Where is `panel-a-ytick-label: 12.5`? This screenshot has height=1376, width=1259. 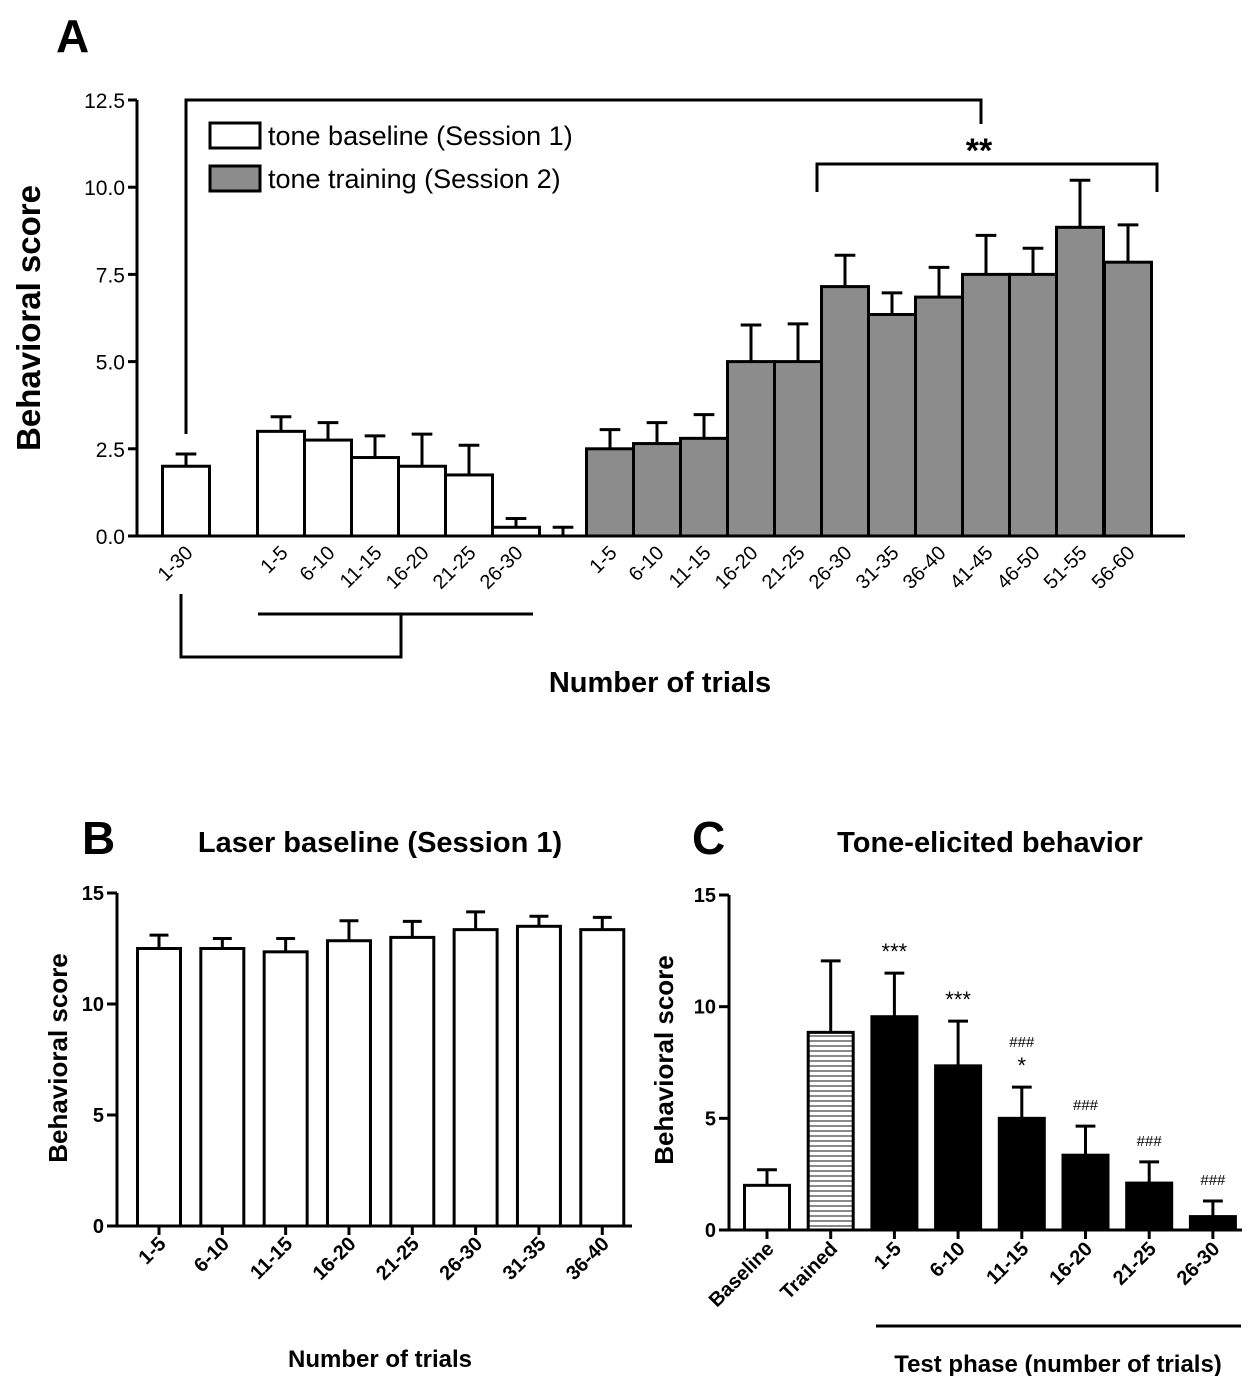 panel-a-ytick-label: 12.5 is located at coordinates (104, 101).